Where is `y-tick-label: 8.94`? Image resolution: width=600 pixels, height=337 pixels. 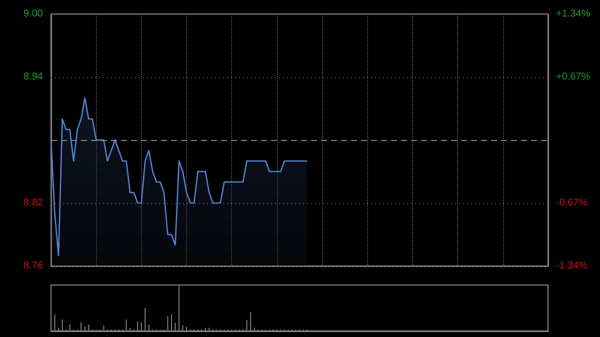 y-tick-label: 8.94 is located at coordinates (34, 77).